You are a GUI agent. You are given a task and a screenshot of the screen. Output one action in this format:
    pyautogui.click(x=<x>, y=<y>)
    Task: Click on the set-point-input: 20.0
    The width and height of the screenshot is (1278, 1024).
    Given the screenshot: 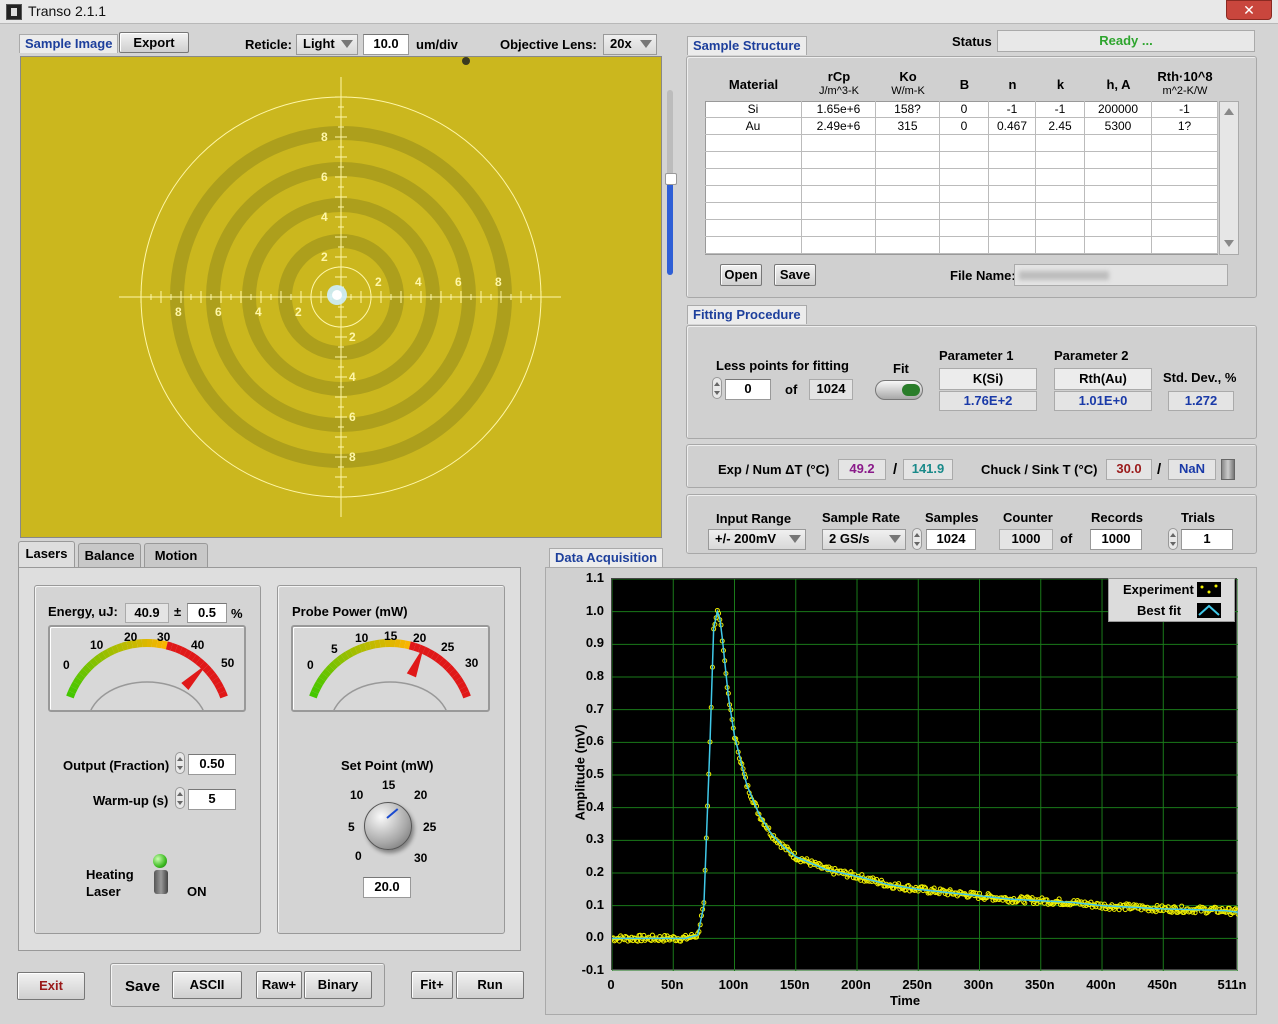 What is the action you would take?
    pyautogui.click(x=387, y=887)
    